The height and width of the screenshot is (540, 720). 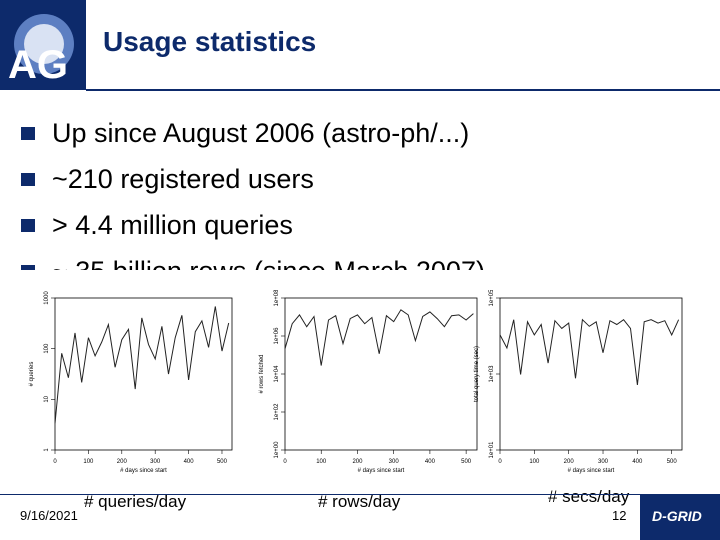 What do you see at coordinates (47, 348) in the screenshot?
I see `y-tick-label: 100` at bounding box center [47, 348].